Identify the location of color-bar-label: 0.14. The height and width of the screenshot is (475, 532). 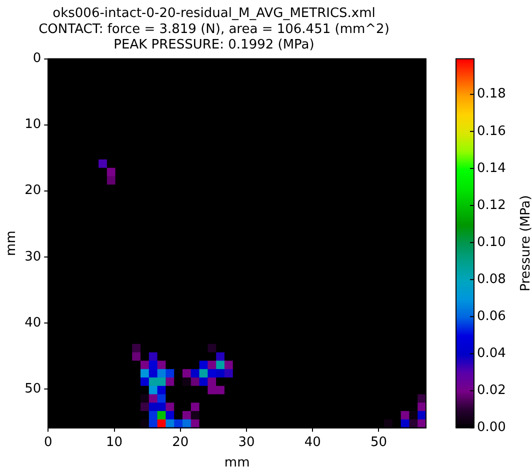
(491, 168).